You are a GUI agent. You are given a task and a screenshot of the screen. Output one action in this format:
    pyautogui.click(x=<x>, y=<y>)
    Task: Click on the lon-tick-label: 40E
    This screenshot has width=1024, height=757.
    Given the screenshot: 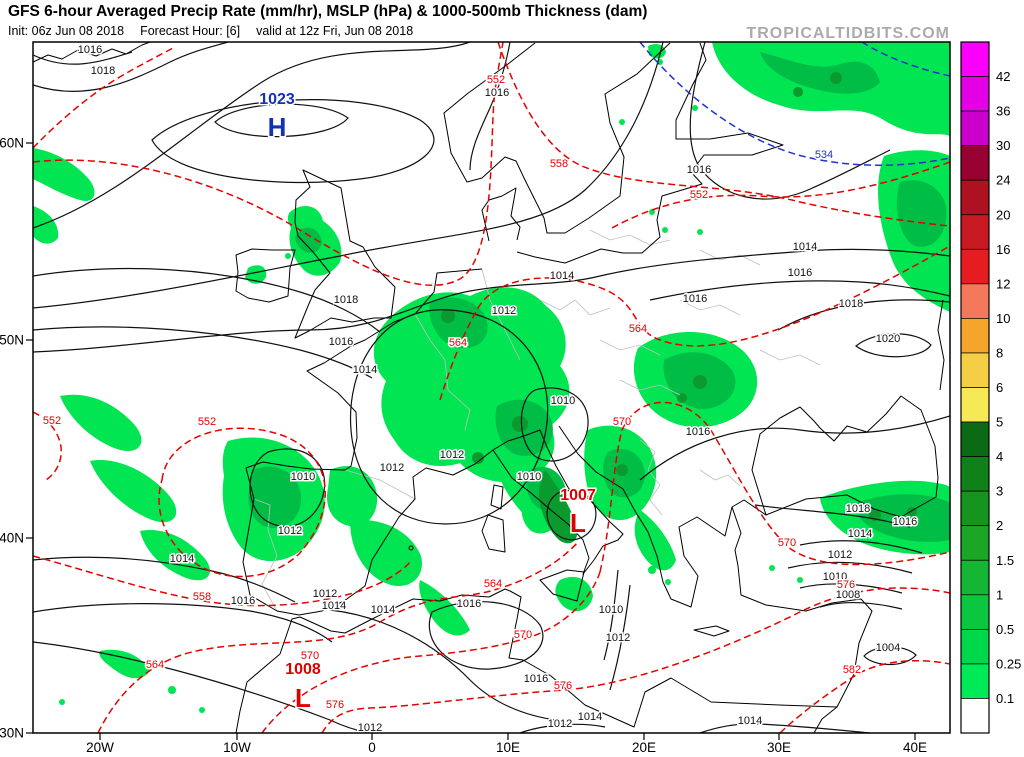 What is the action you would take?
    pyautogui.click(x=915, y=747)
    